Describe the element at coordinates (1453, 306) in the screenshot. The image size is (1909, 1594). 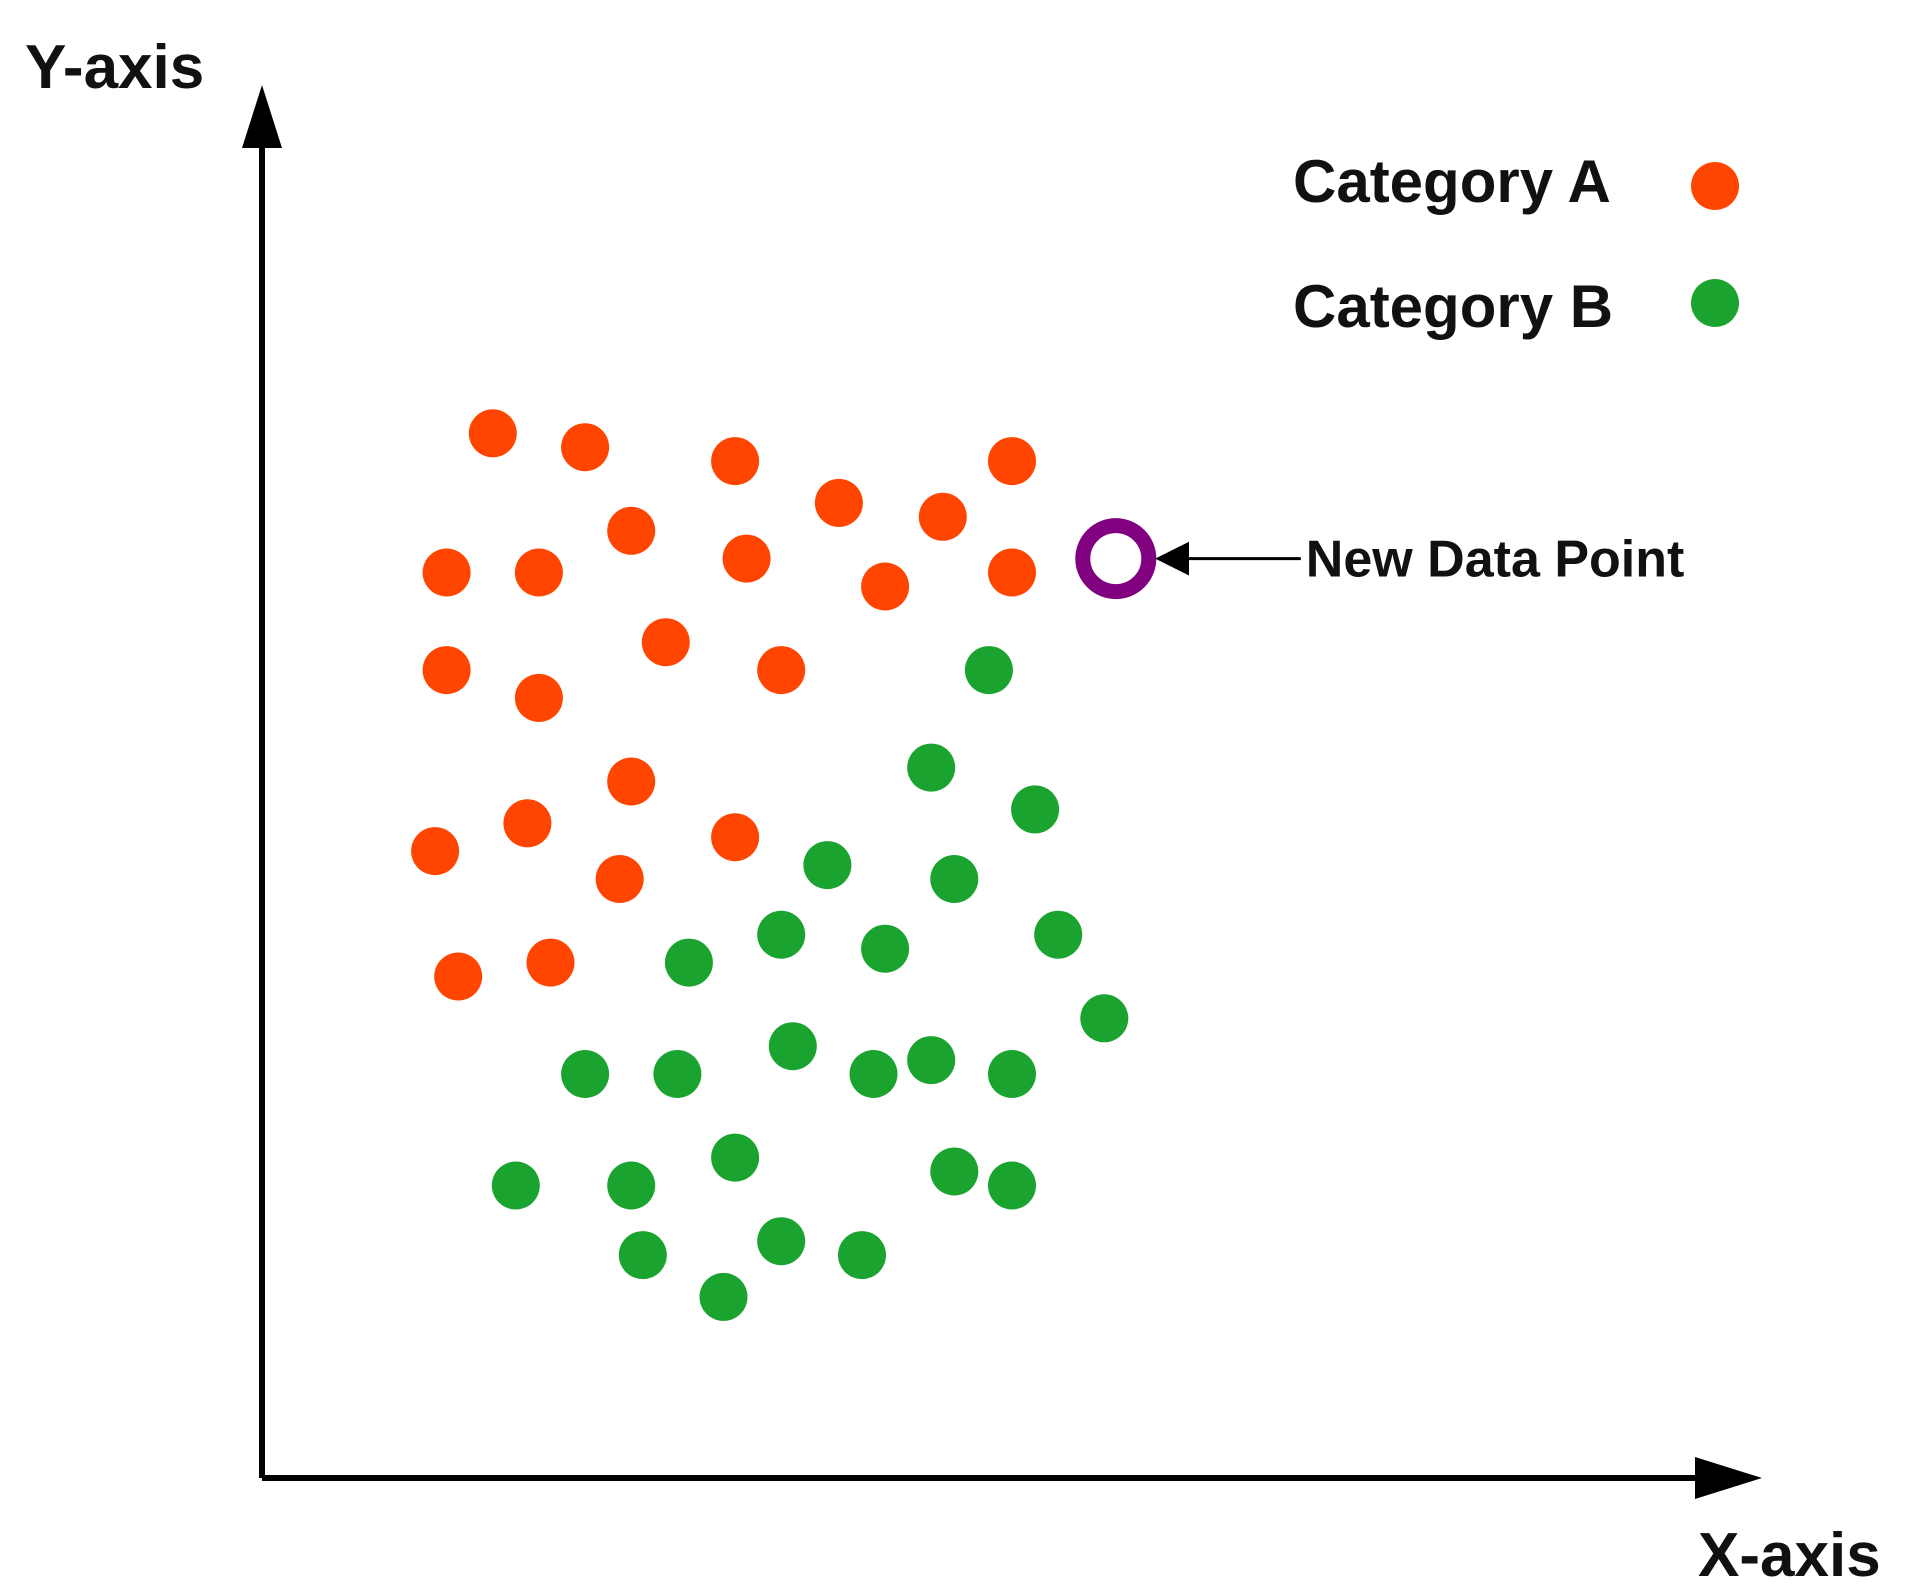
I see `legend-label-category-b: Category B` at that location.